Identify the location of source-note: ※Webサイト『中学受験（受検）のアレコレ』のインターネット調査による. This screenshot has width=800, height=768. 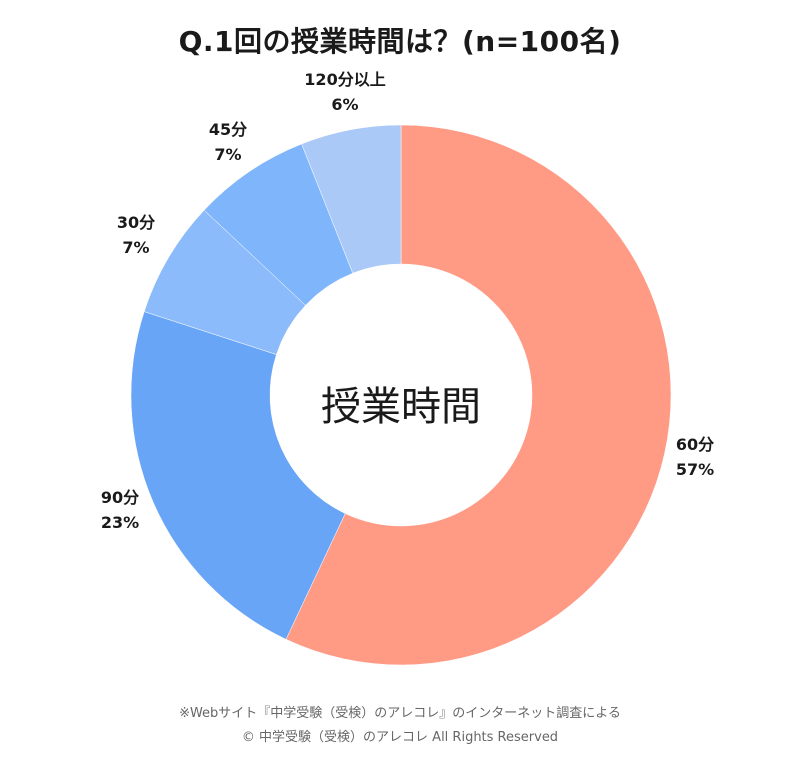
(400, 713).